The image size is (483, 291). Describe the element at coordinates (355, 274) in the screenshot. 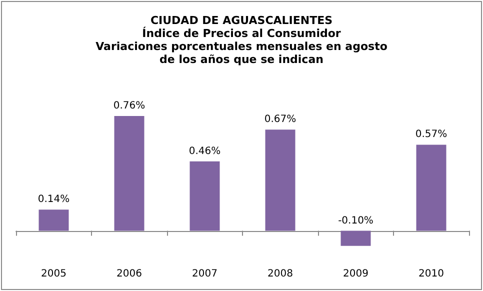

I see `x-tick-label: 2009` at that location.